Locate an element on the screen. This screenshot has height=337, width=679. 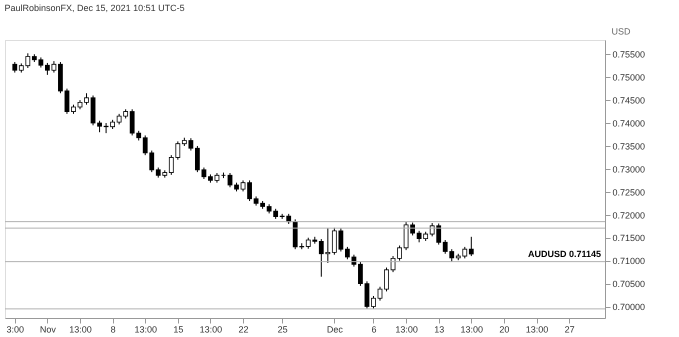
x-tick-label: 20 is located at coordinates (504, 329).